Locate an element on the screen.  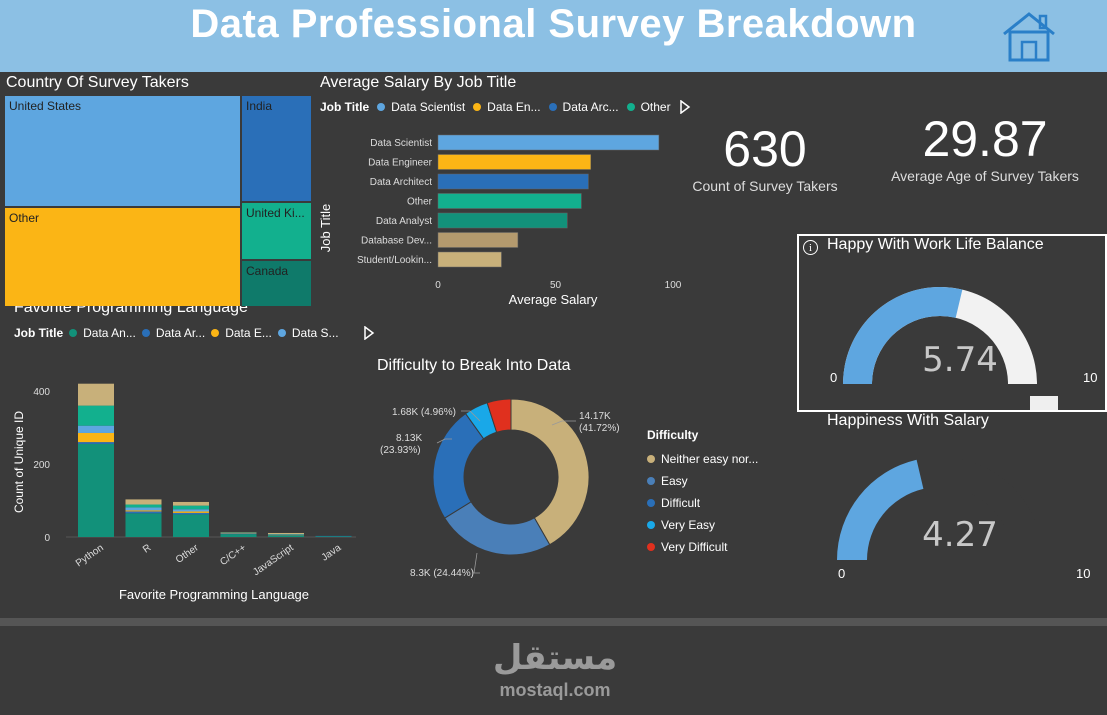
legend-item: Very Easy is located at coordinates (702, 525).